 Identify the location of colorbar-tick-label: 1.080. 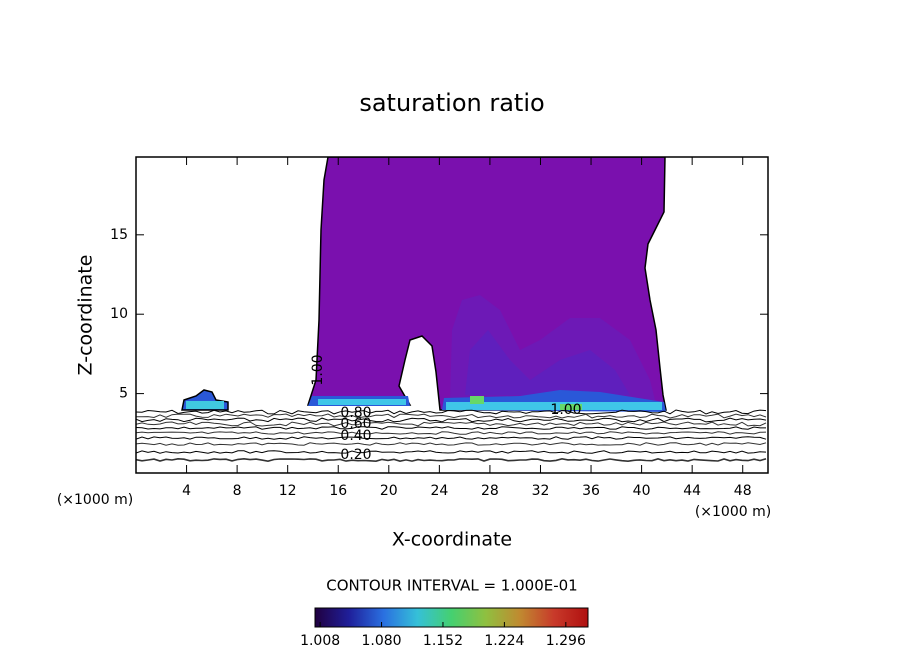
(381, 641).